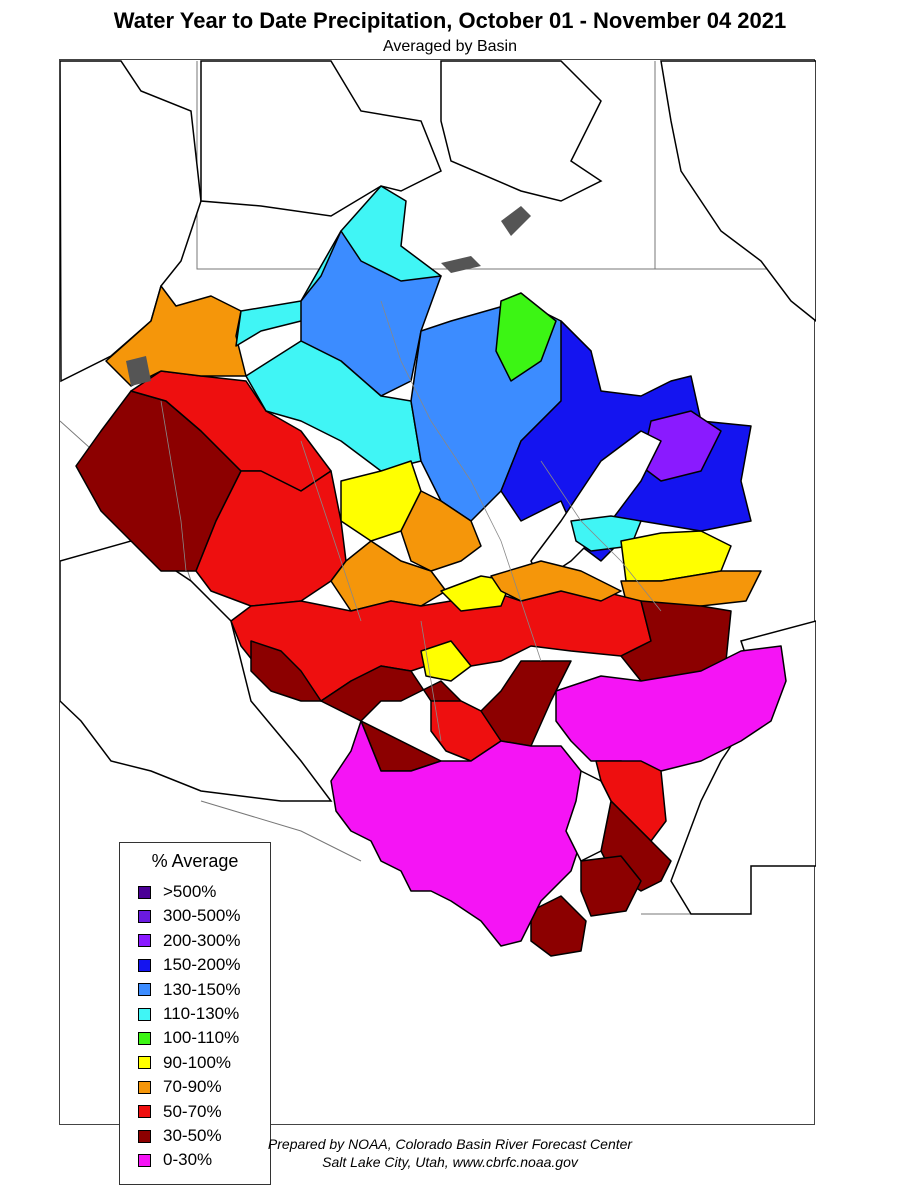 The width and height of the screenshot is (900, 1200). I want to click on footer-location: Salt Lake City, Utah, www.cbrfc.noaa.gov, so click(450, 1162).